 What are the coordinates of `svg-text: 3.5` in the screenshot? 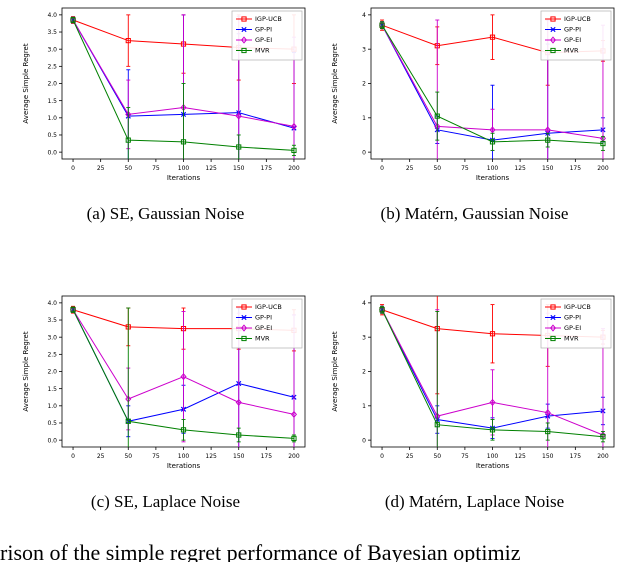 It's located at (52, 32).